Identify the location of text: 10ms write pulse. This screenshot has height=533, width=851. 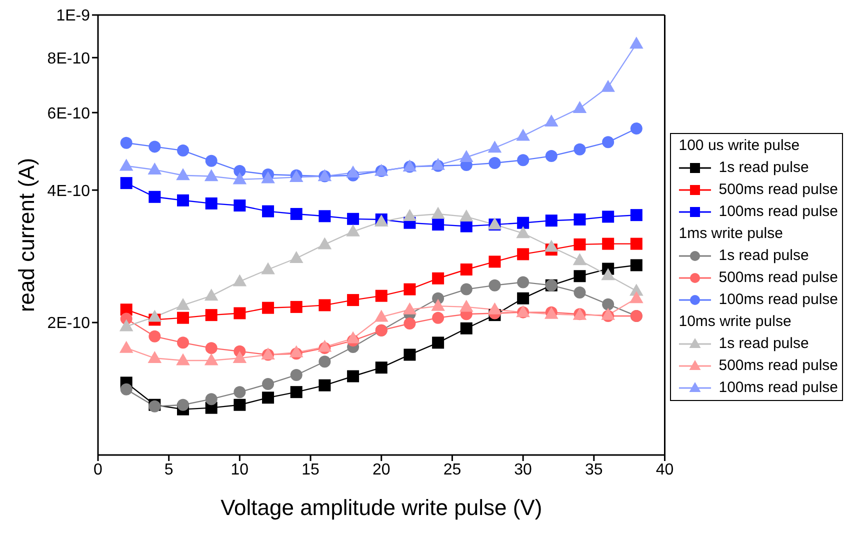
(735, 322).